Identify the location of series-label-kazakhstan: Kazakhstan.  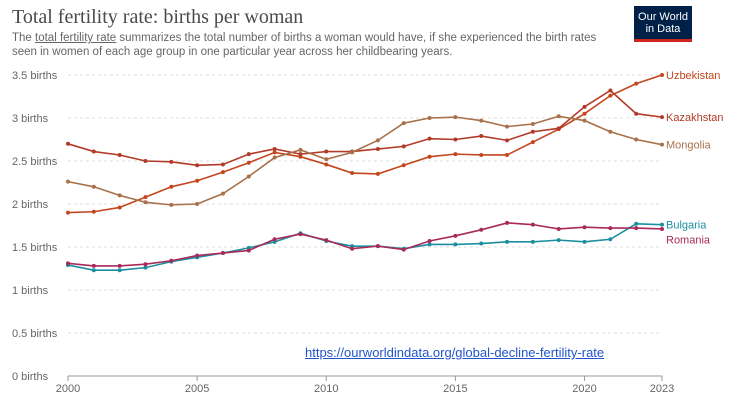
(694, 118).